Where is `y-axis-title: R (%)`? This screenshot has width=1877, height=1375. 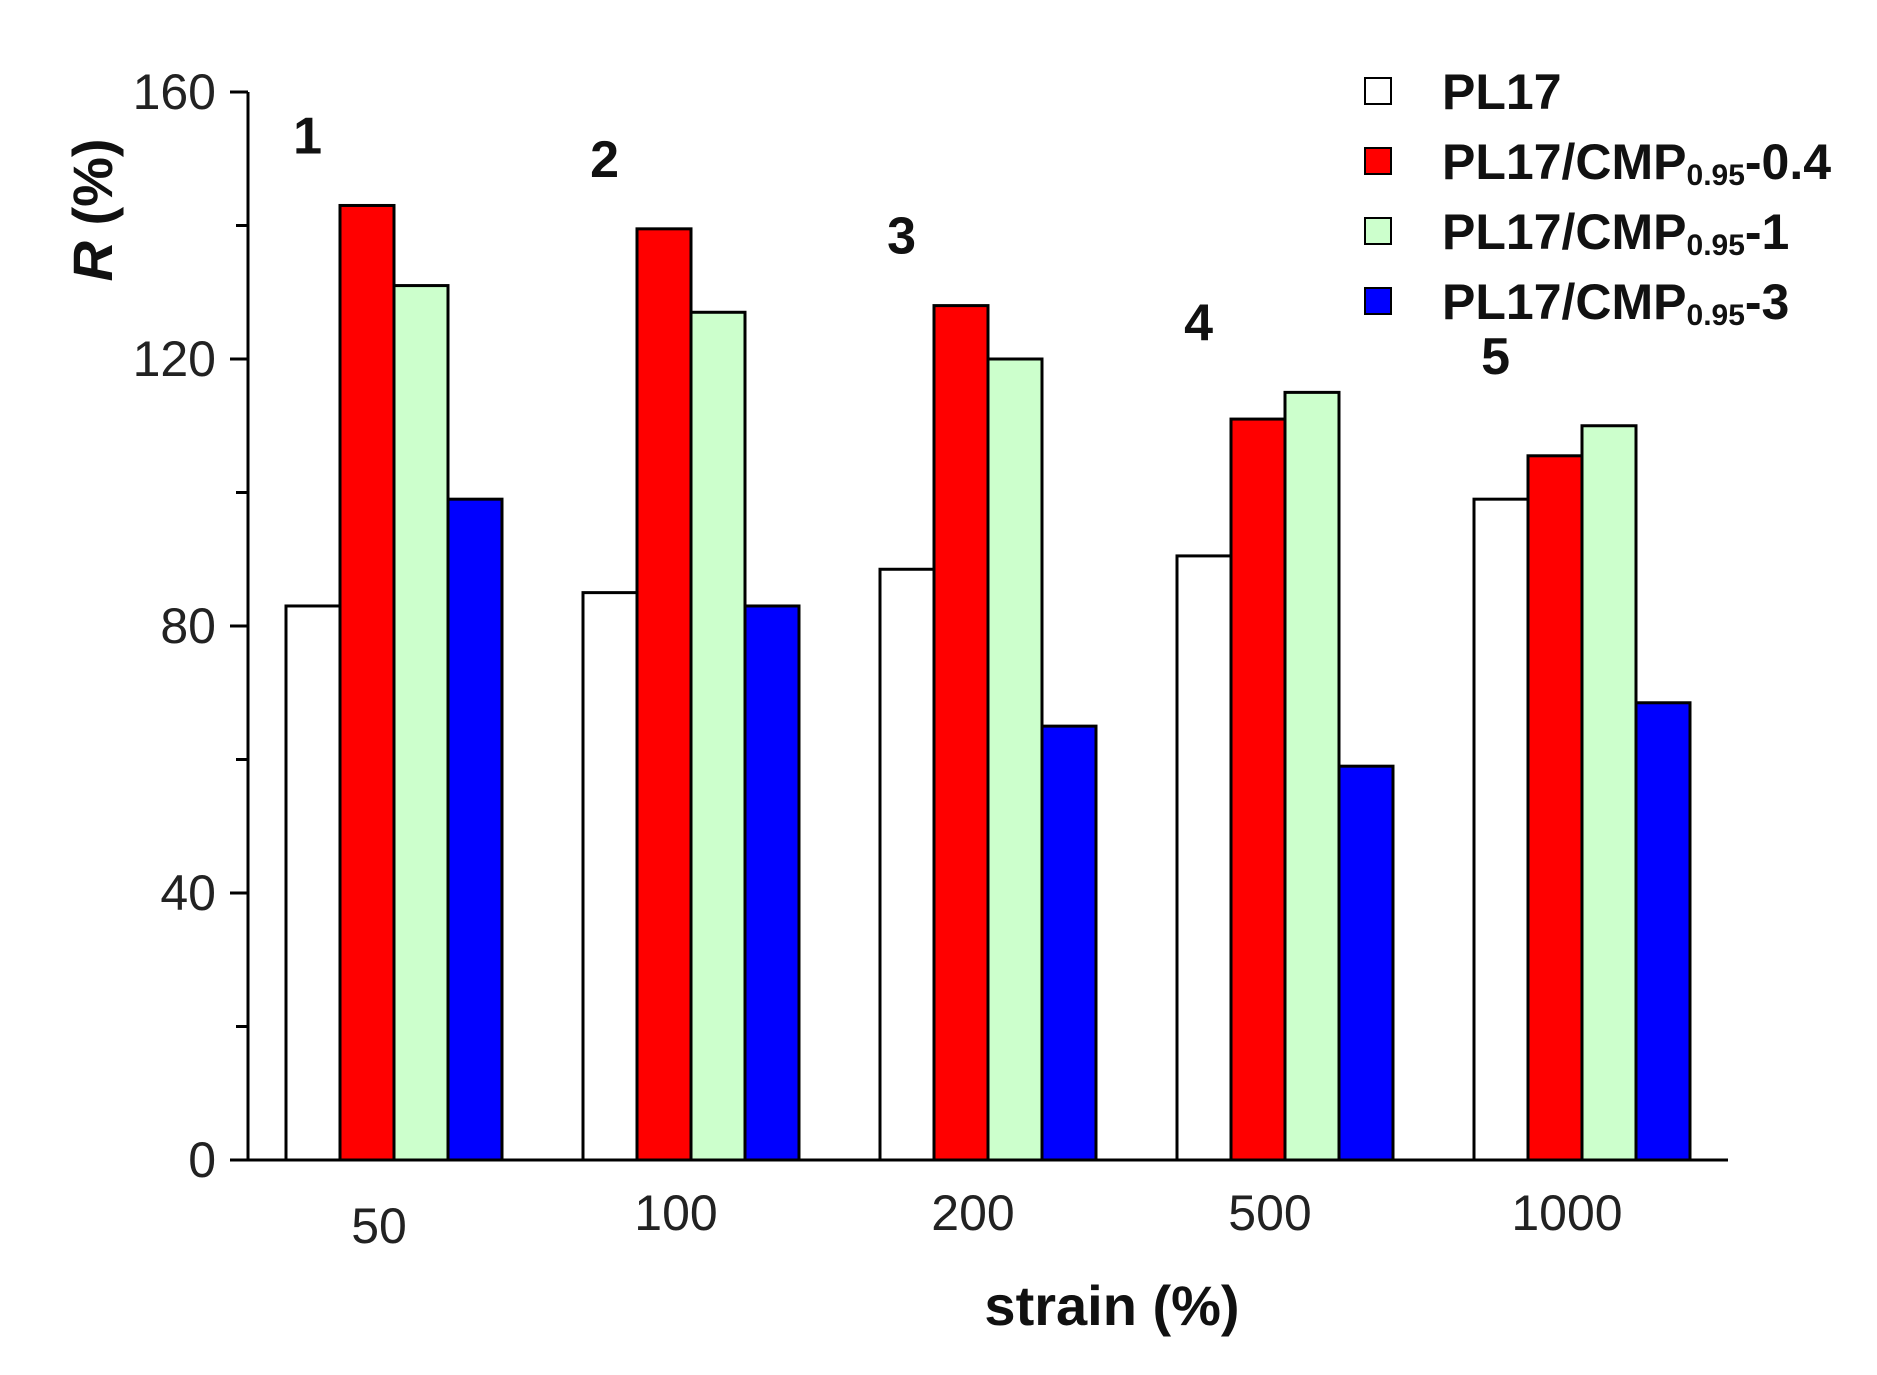
y-axis-title: R (%) is located at coordinates (92, 209).